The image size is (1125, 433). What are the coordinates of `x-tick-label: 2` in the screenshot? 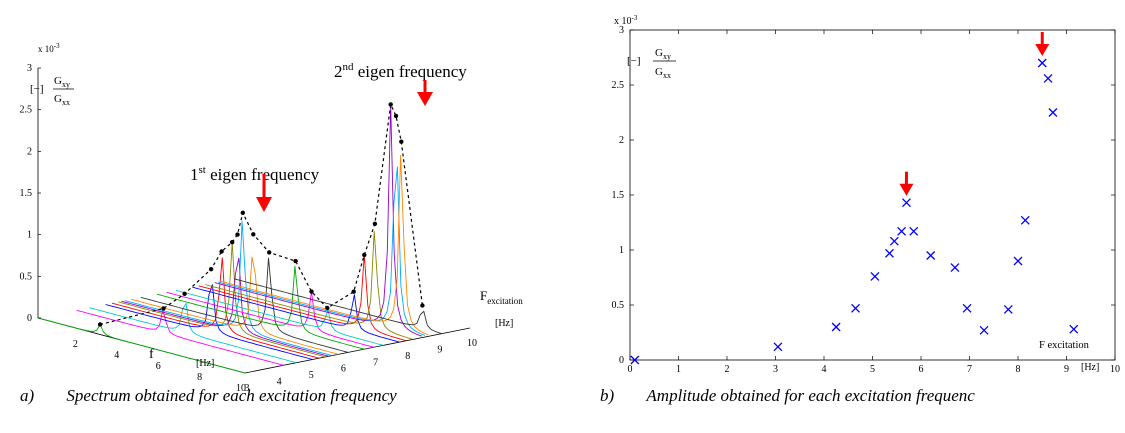 It's located at (727, 369).